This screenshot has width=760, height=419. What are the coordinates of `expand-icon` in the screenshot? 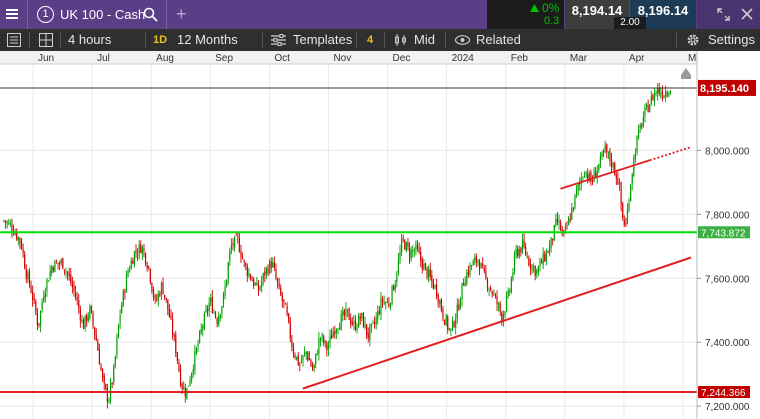 It's located at (723, 14).